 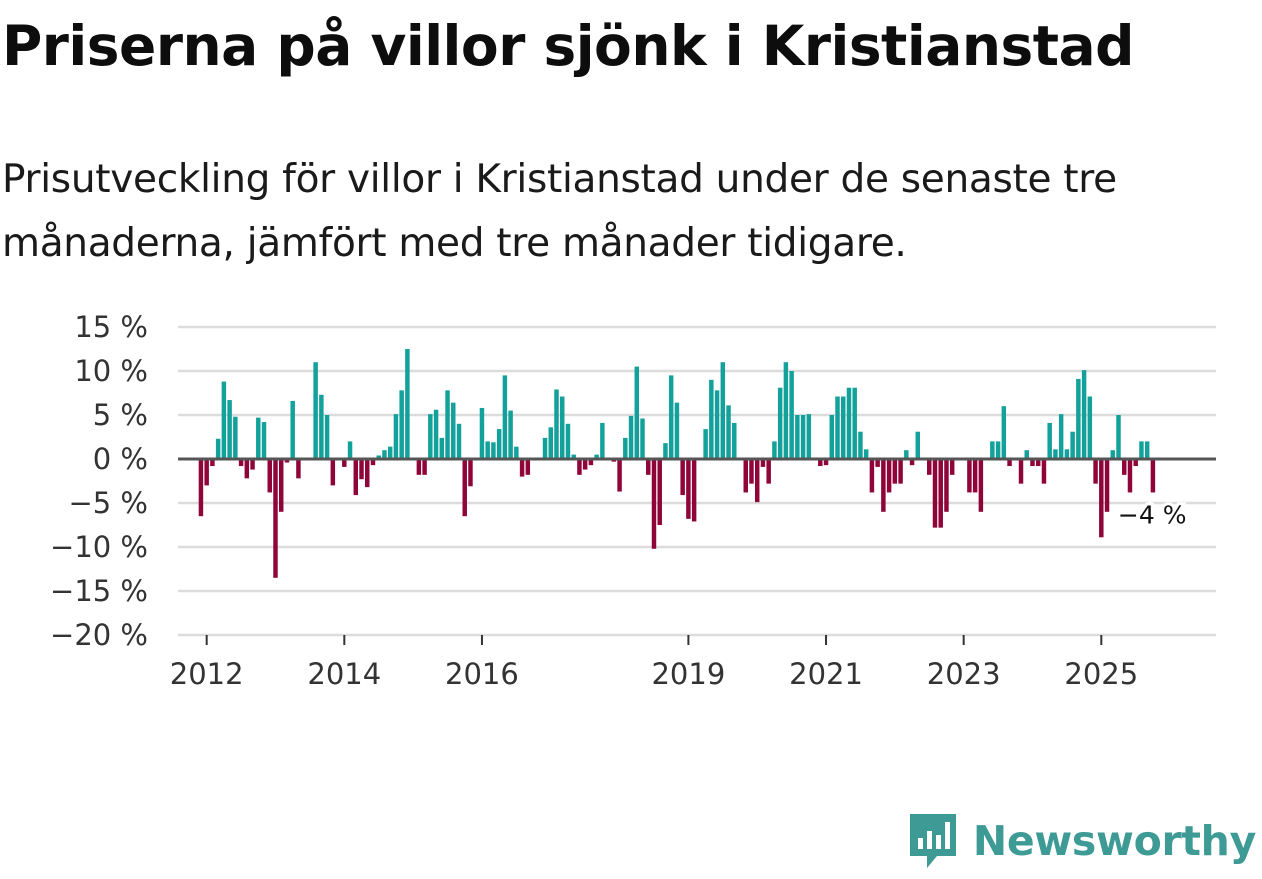 What do you see at coordinates (688, 674) in the screenshot?
I see `x-tick-label: 2019` at bounding box center [688, 674].